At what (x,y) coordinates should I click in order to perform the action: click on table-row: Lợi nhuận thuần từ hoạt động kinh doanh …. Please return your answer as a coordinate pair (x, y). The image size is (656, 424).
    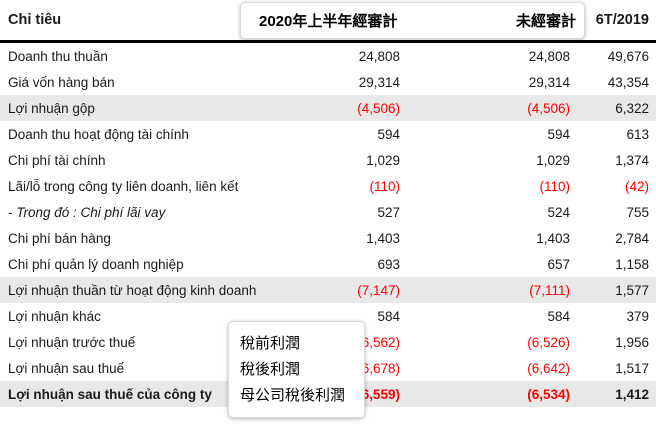
    Looking at the image, I should click on (328, 290).